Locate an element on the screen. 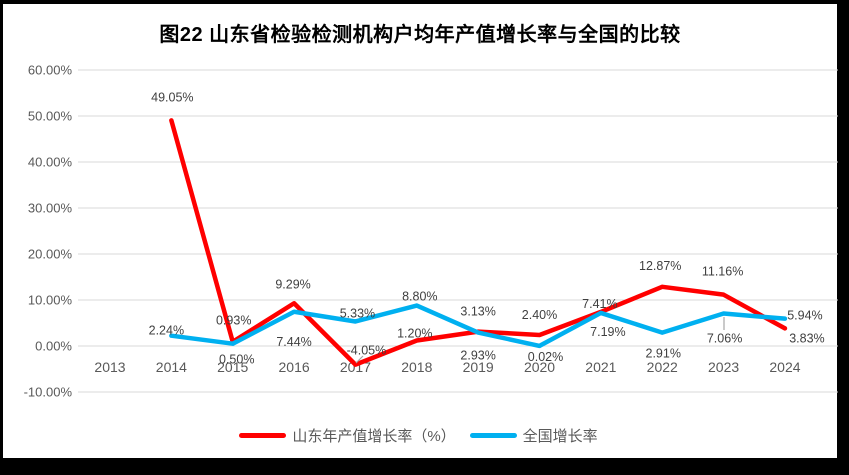 This screenshot has height=475, width=849. x-axis-category-label: 2024 is located at coordinates (784, 367).